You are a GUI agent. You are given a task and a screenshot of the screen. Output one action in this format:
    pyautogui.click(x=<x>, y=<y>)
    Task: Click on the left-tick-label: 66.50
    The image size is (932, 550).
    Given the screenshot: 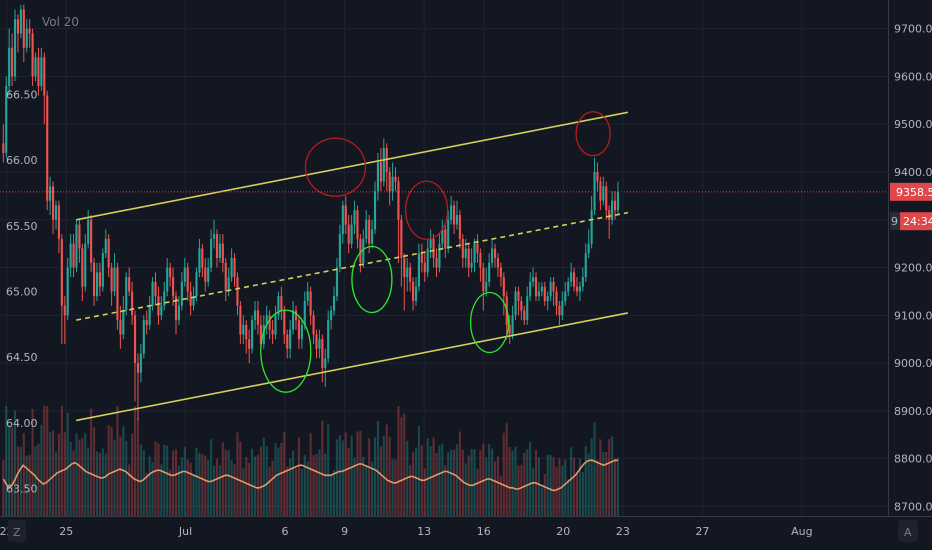 What is the action you would take?
    pyautogui.click(x=22, y=95)
    